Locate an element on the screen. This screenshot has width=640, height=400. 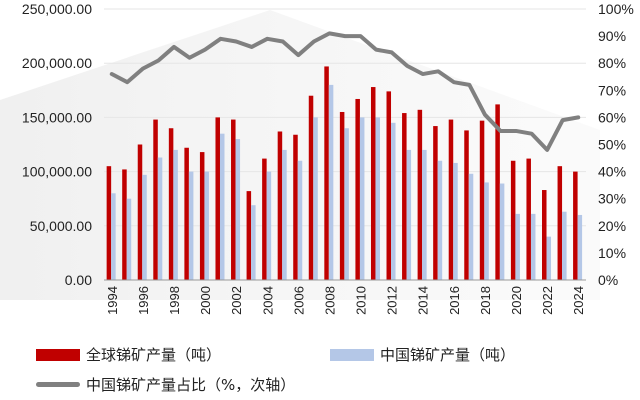
x-tick-label: 2022 is located at coordinates (547, 300).